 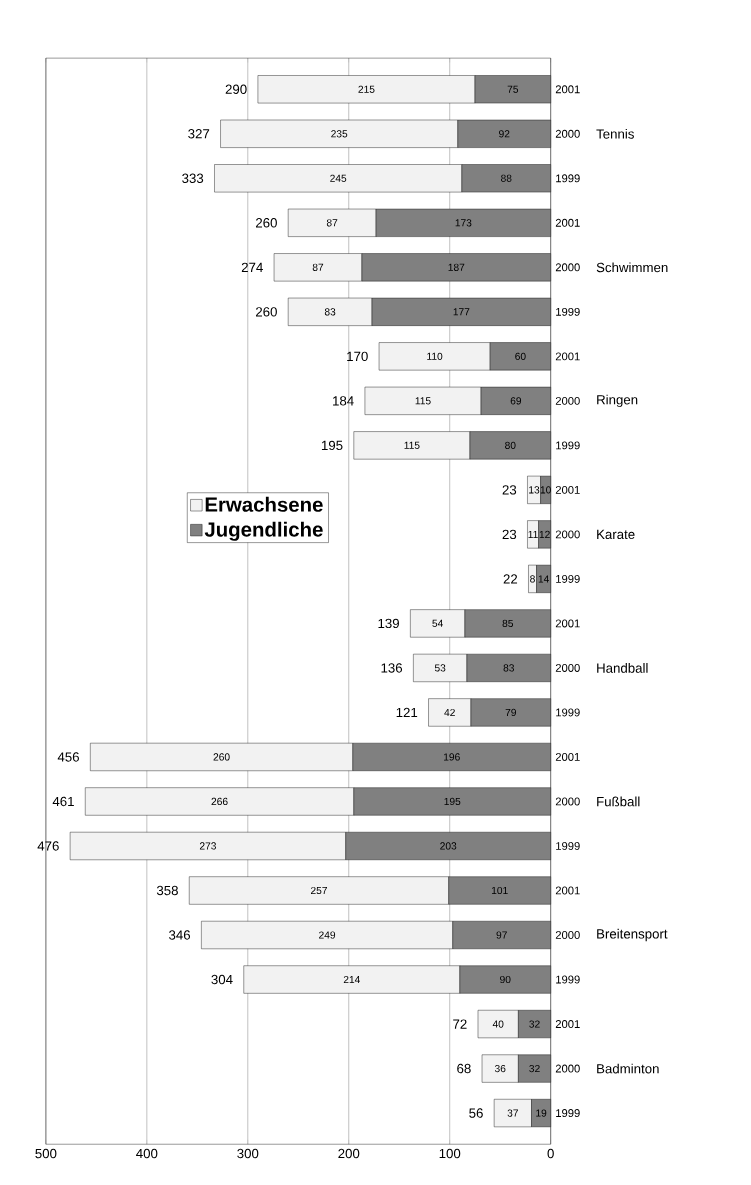 What do you see at coordinates (516, 401) in the screenshot?
I see `data-label: 69` at bounding box center [516, 401].